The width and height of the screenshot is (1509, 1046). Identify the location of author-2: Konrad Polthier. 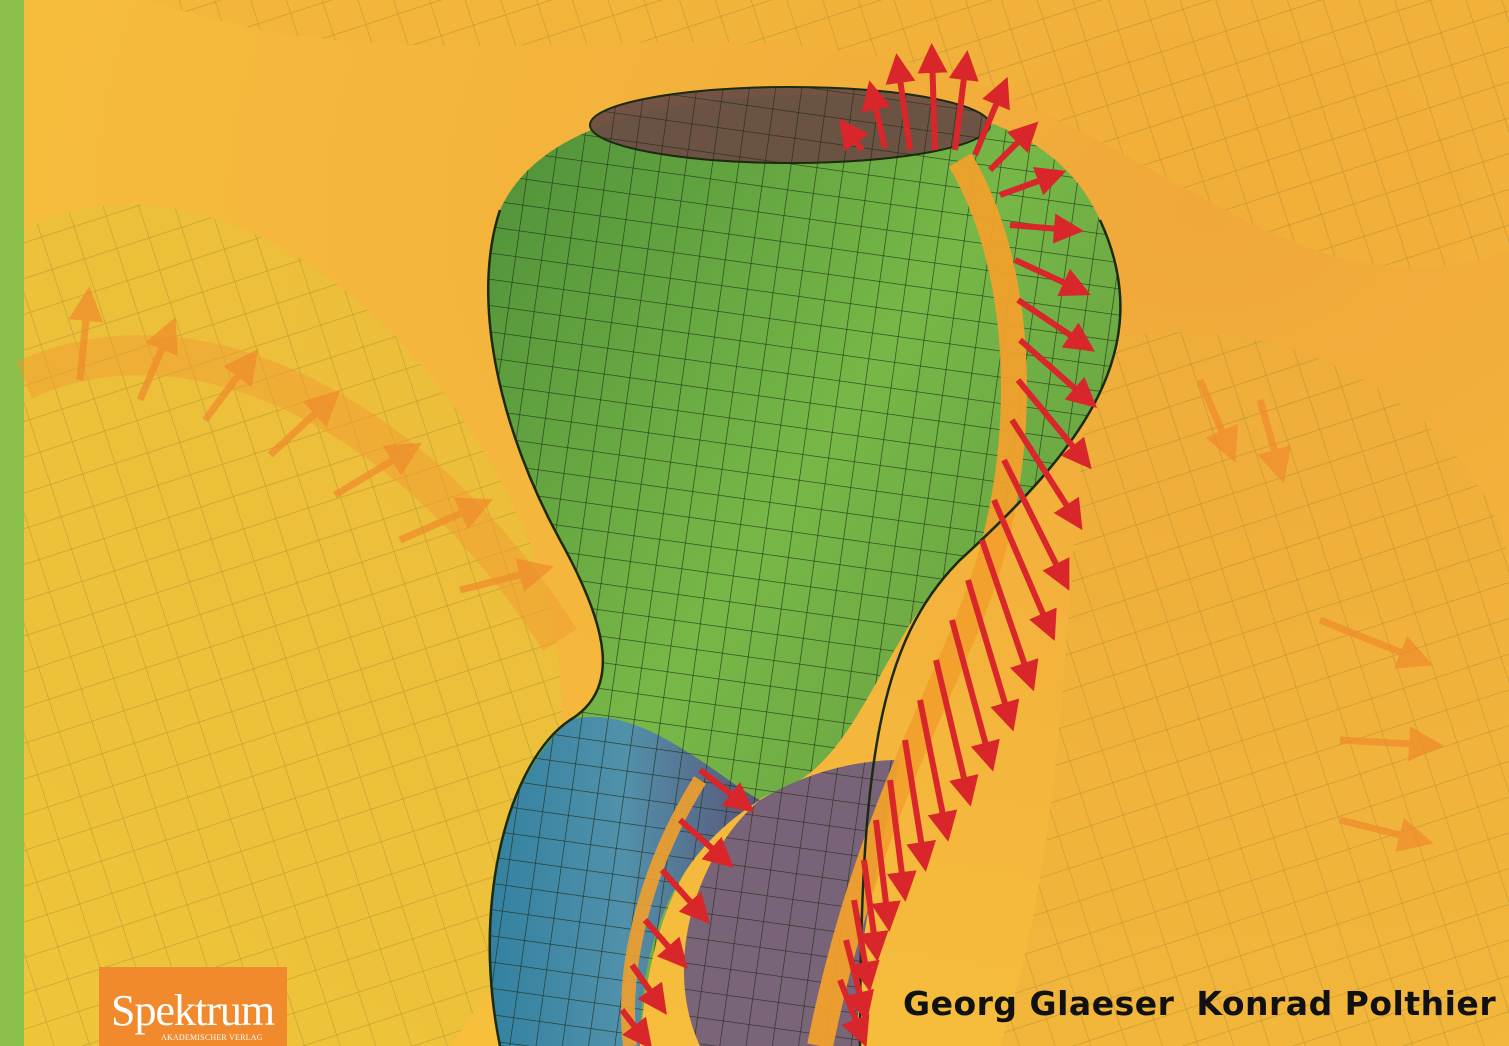
(1346, 1003).